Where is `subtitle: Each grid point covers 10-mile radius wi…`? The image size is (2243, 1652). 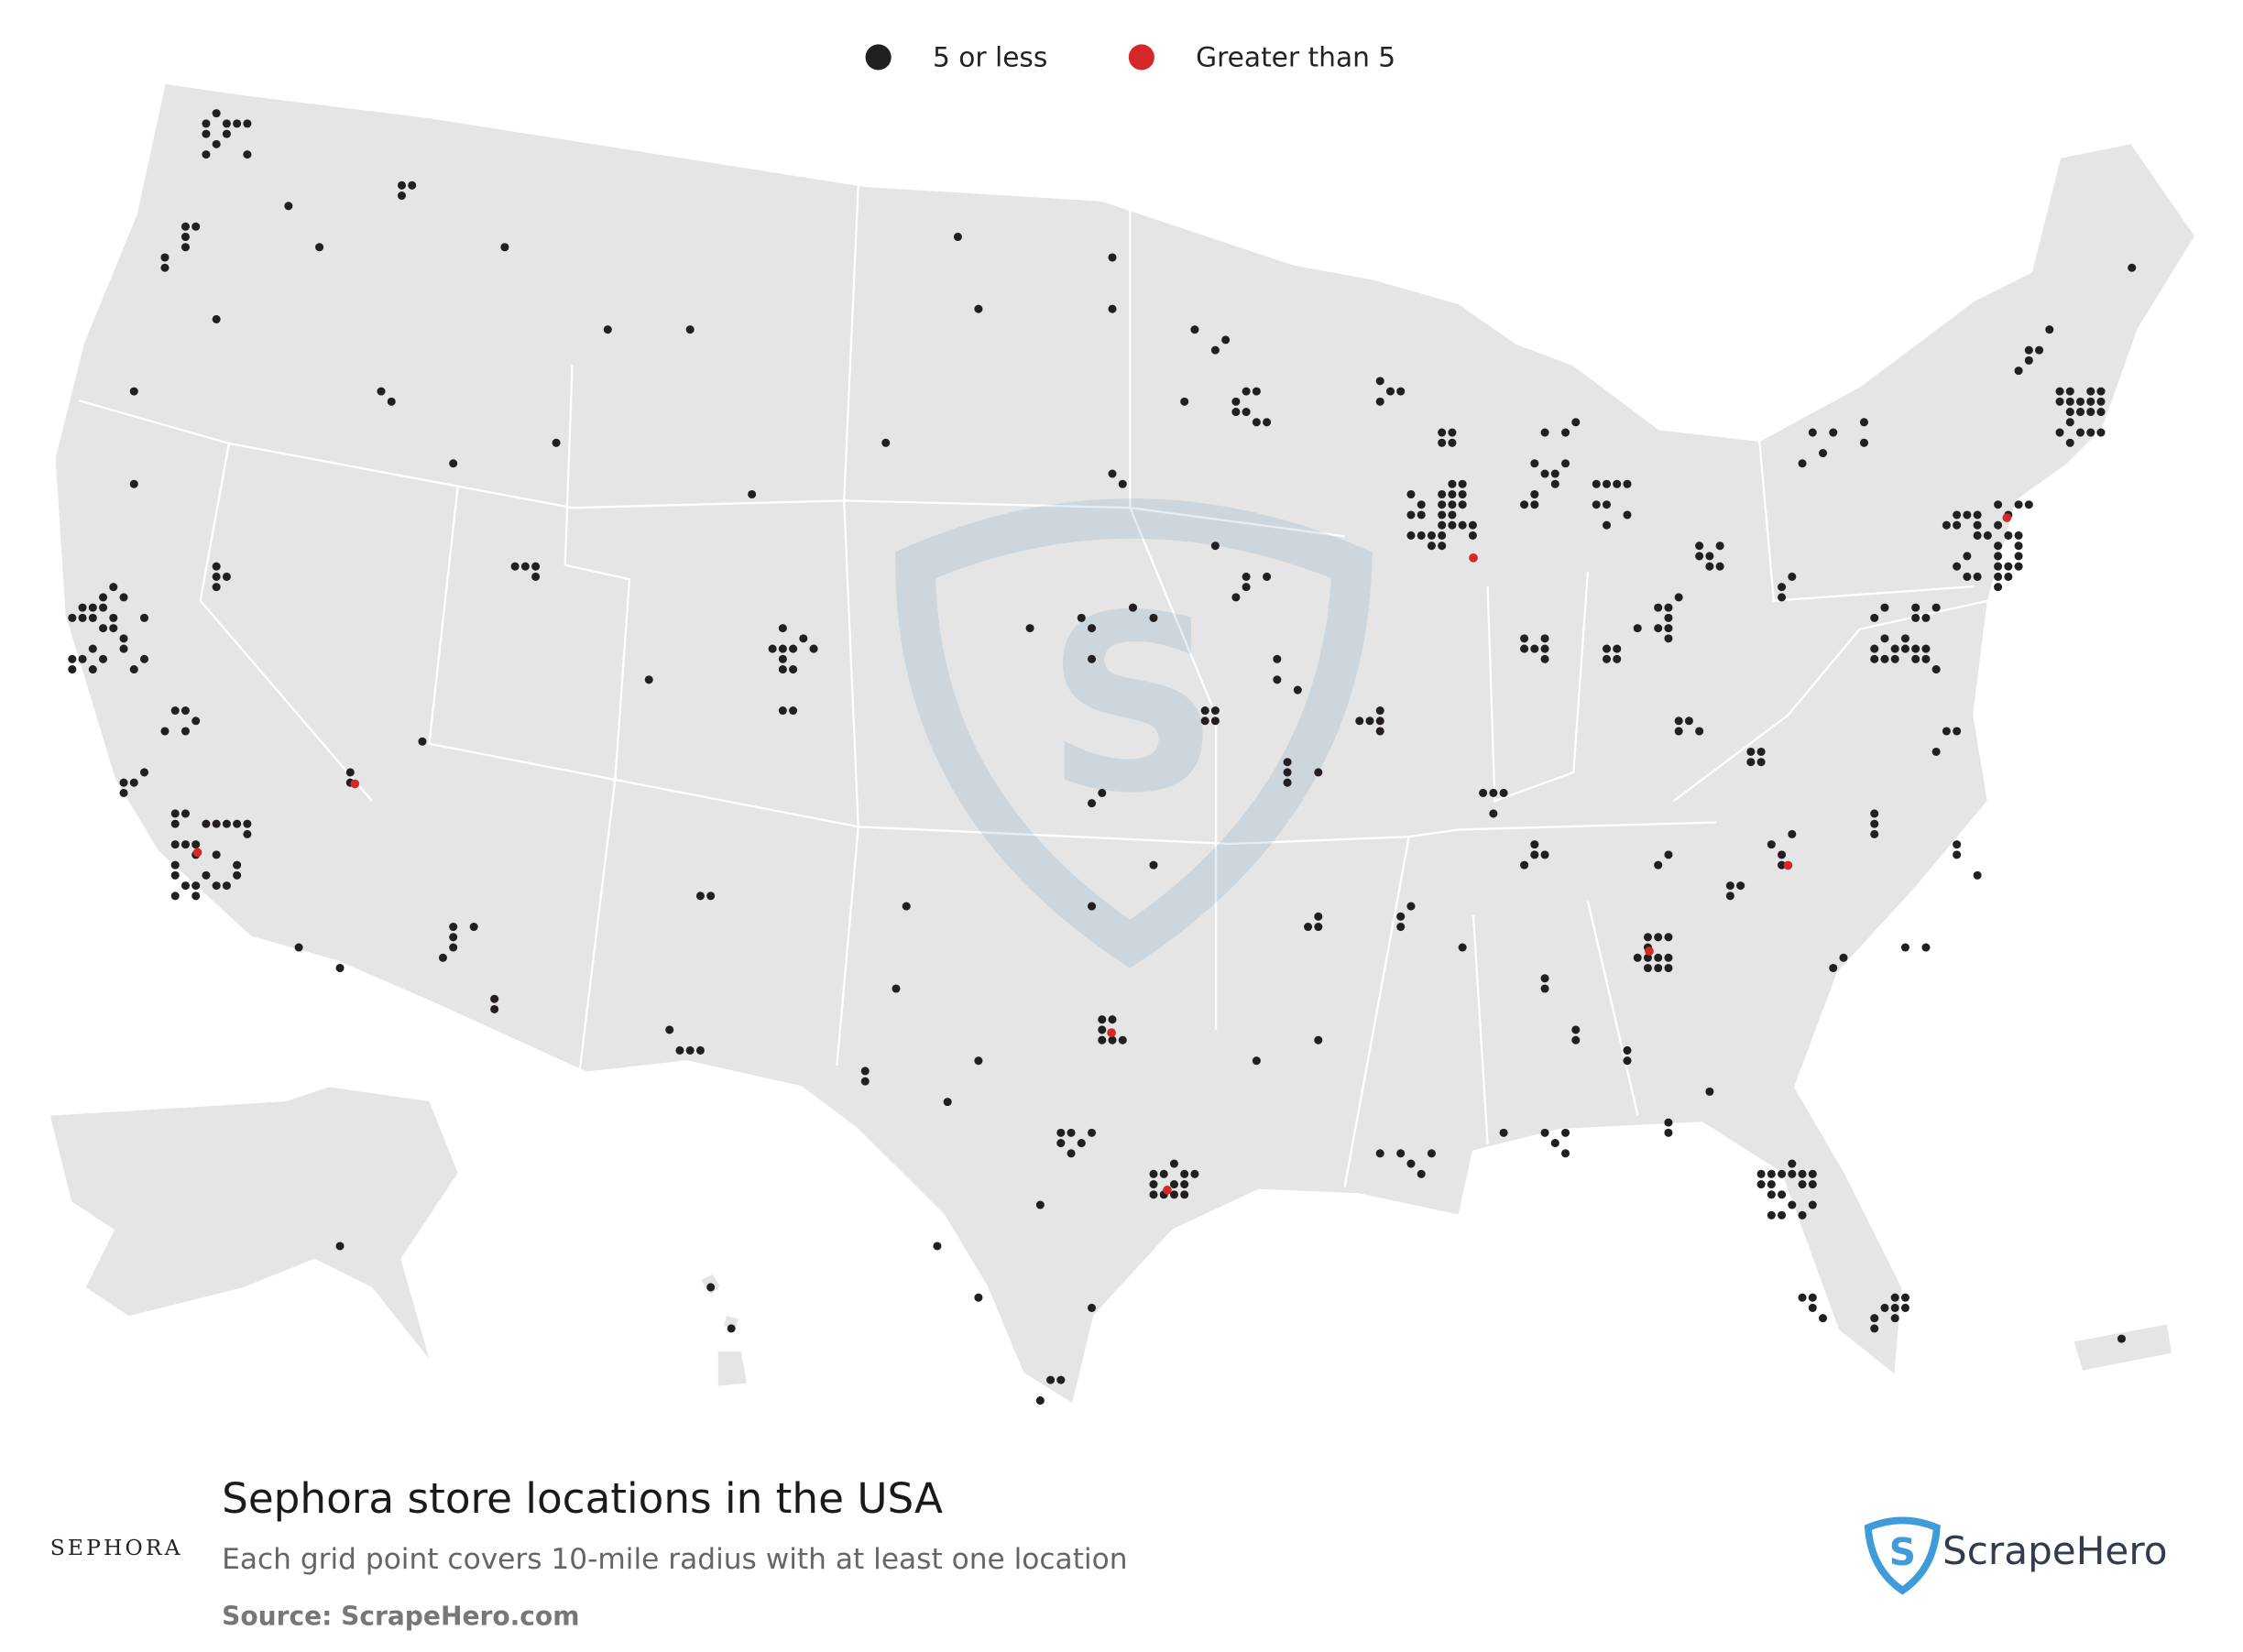
subtitle: Each grid point covers 10-mile radius wi… is located at coordinates (674, 1559).